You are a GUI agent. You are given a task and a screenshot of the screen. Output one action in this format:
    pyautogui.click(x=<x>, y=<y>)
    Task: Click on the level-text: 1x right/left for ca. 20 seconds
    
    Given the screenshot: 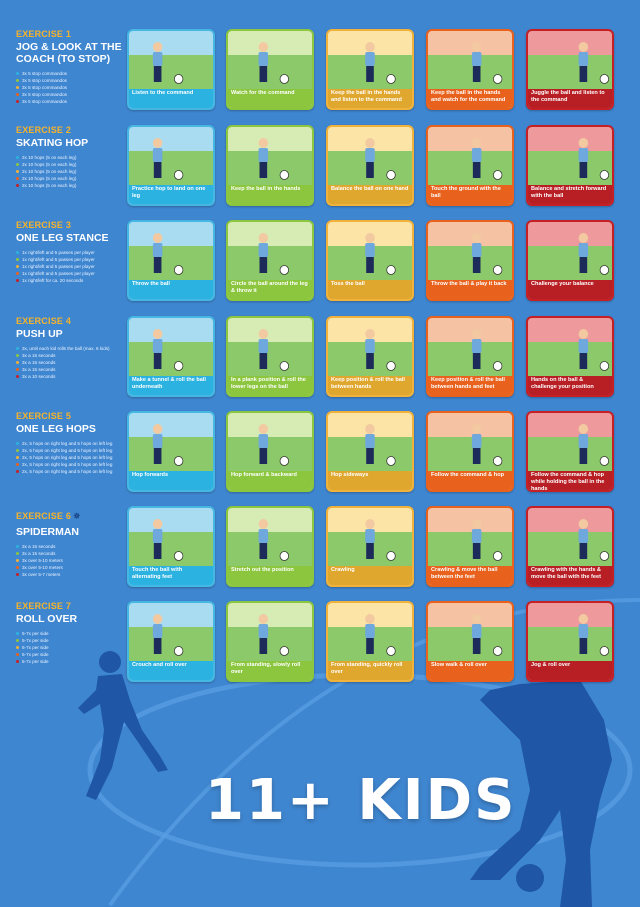 What is the action you would take?
    pyautogui.click(x=53, y=280)
    